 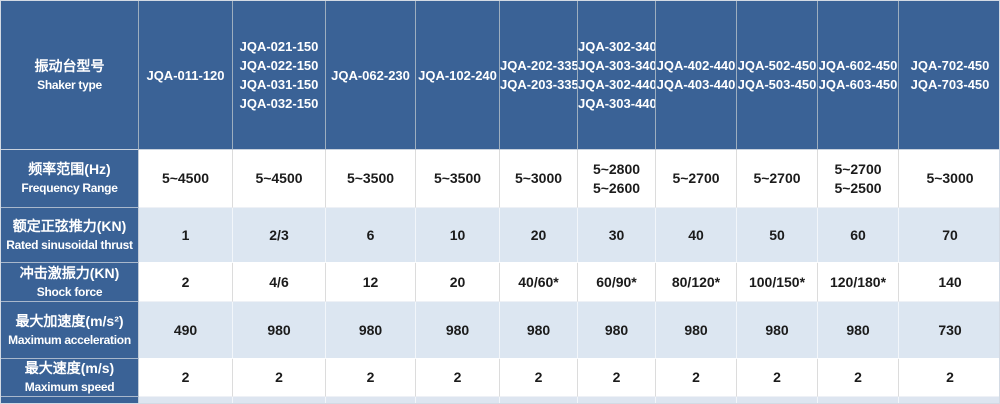 What do you see at coordinates (69, 244) in the screenshot?
I see `row-label-en: Rated sinusoidal thrust` at bounding box center [69, 244].